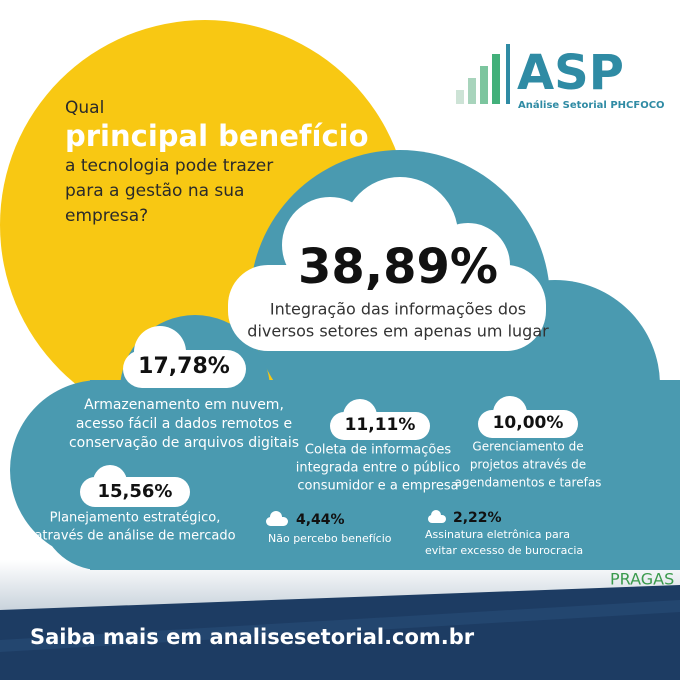 The image size is (680, 680). I want to click on result-label: evitar excesso de burocracia, so click(504, 550).